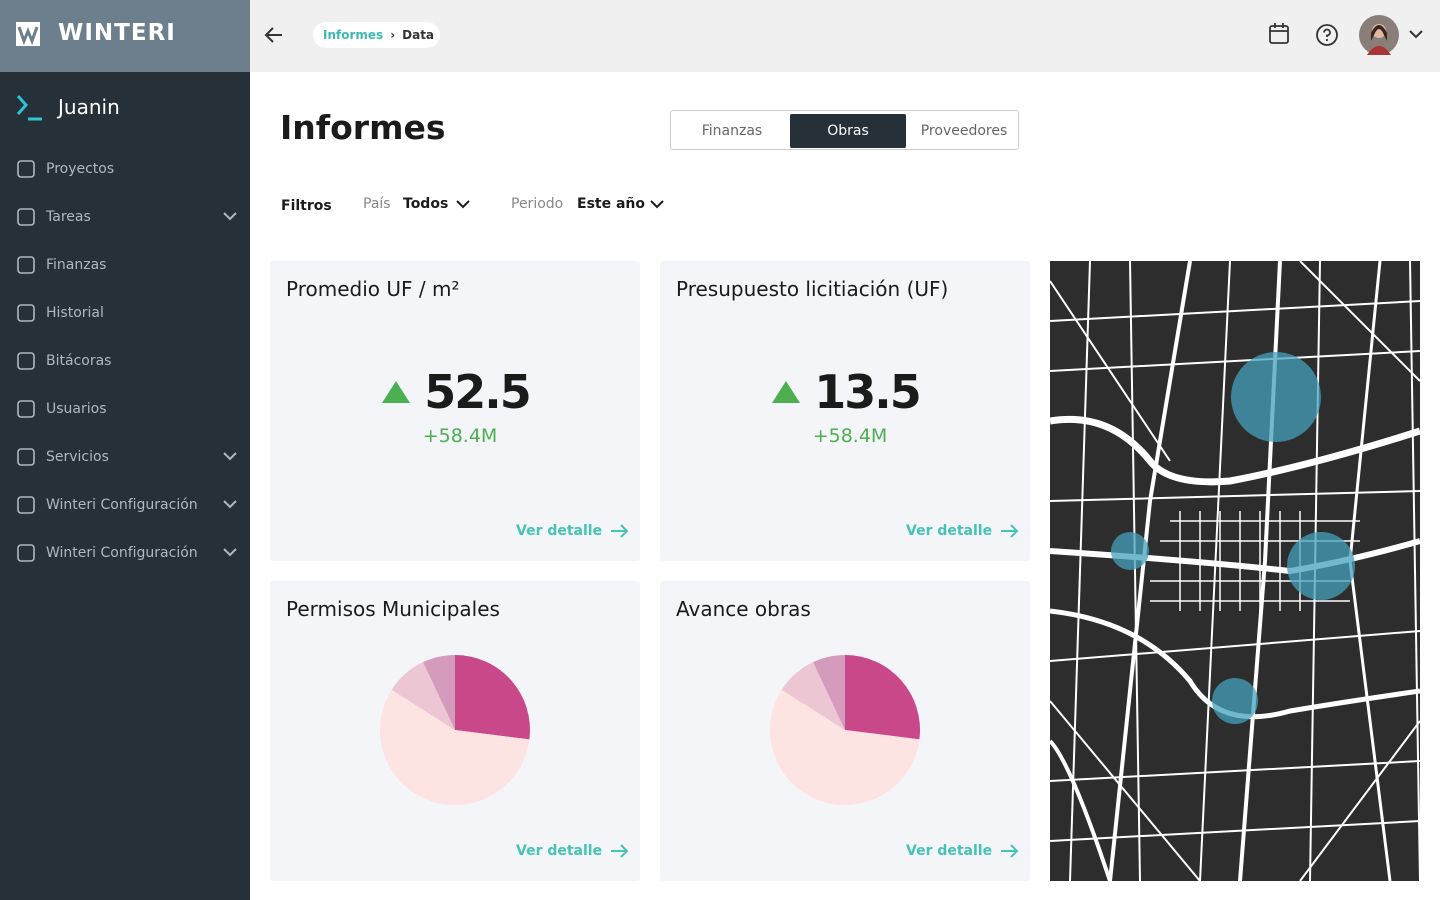  I want to click on nav-label: Servicios, so click(77, 457).